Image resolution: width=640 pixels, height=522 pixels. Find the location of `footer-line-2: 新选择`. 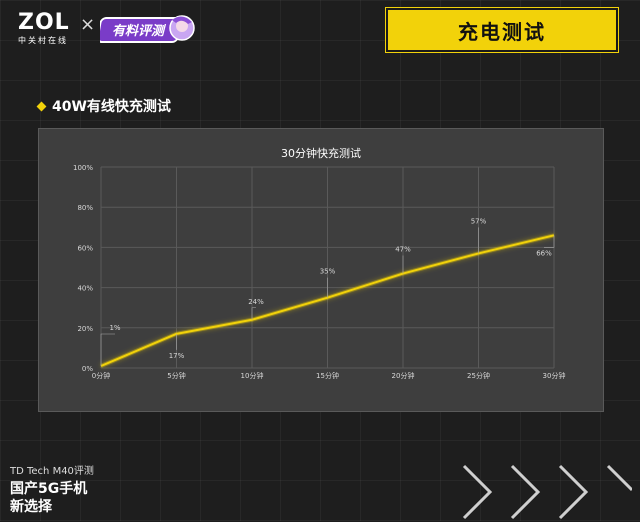

footer-line-2: 新选择 is located at coordinates (31, 507).